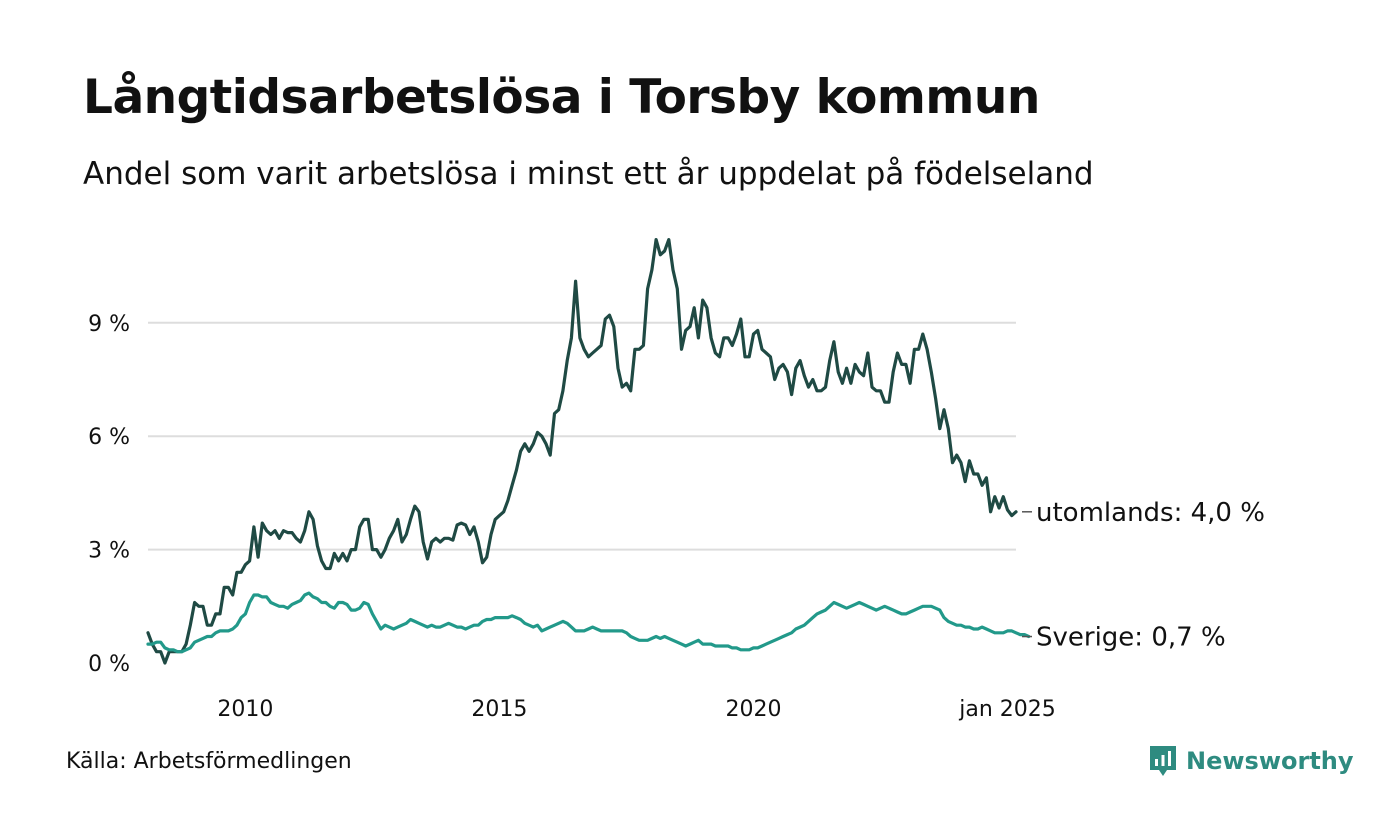  Describe the element at coordinates (245, 709) in the screenshot. I see `x-tick-label: 2010` at that location.